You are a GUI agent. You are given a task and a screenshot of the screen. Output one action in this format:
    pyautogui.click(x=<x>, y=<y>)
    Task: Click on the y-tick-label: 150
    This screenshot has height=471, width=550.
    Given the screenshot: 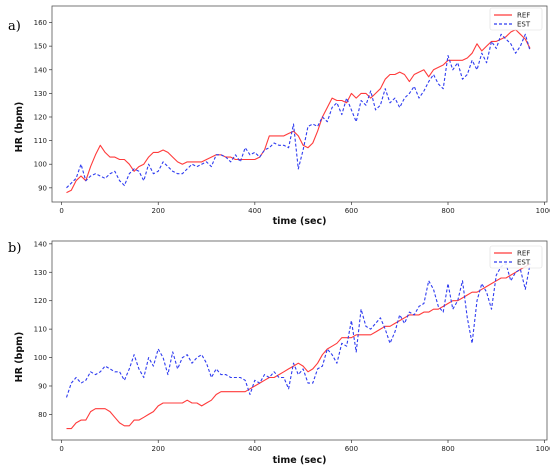 What is the action you would take?
    pyautogui.click(x=40, y=47)
    